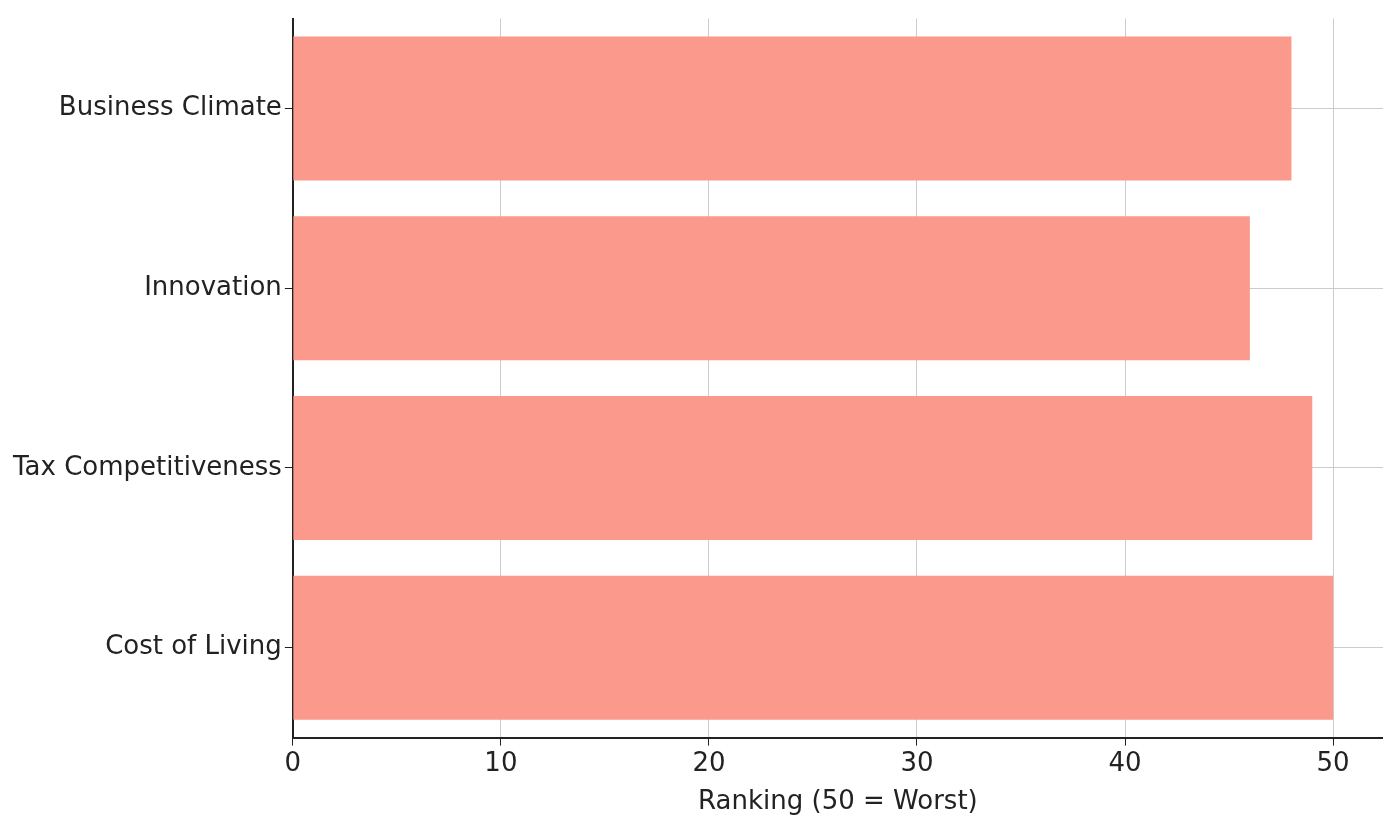  What do you see at coordinates (917, 761) in the screenshot?
I see `x-tick-label: 30` at bounding box center [917, 761].